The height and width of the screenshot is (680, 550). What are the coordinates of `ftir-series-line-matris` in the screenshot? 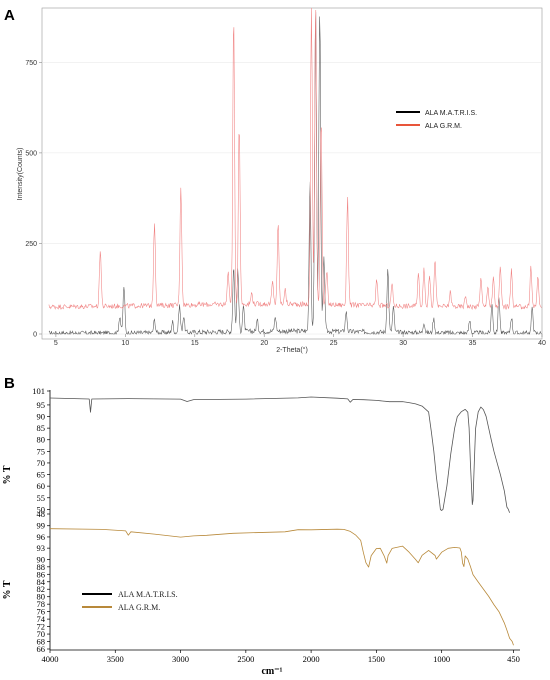 It's located at (279, 454).